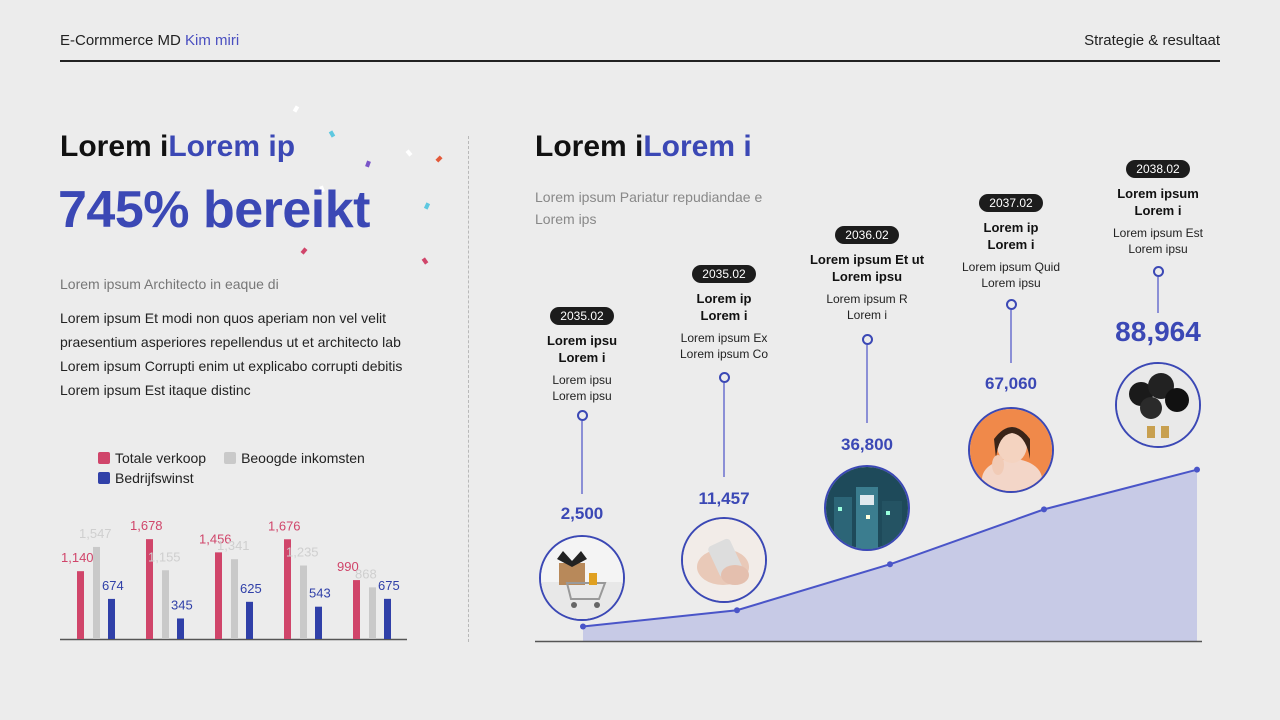  I want to click on left-title: Lorem iLorem ip, so click(177, 147).